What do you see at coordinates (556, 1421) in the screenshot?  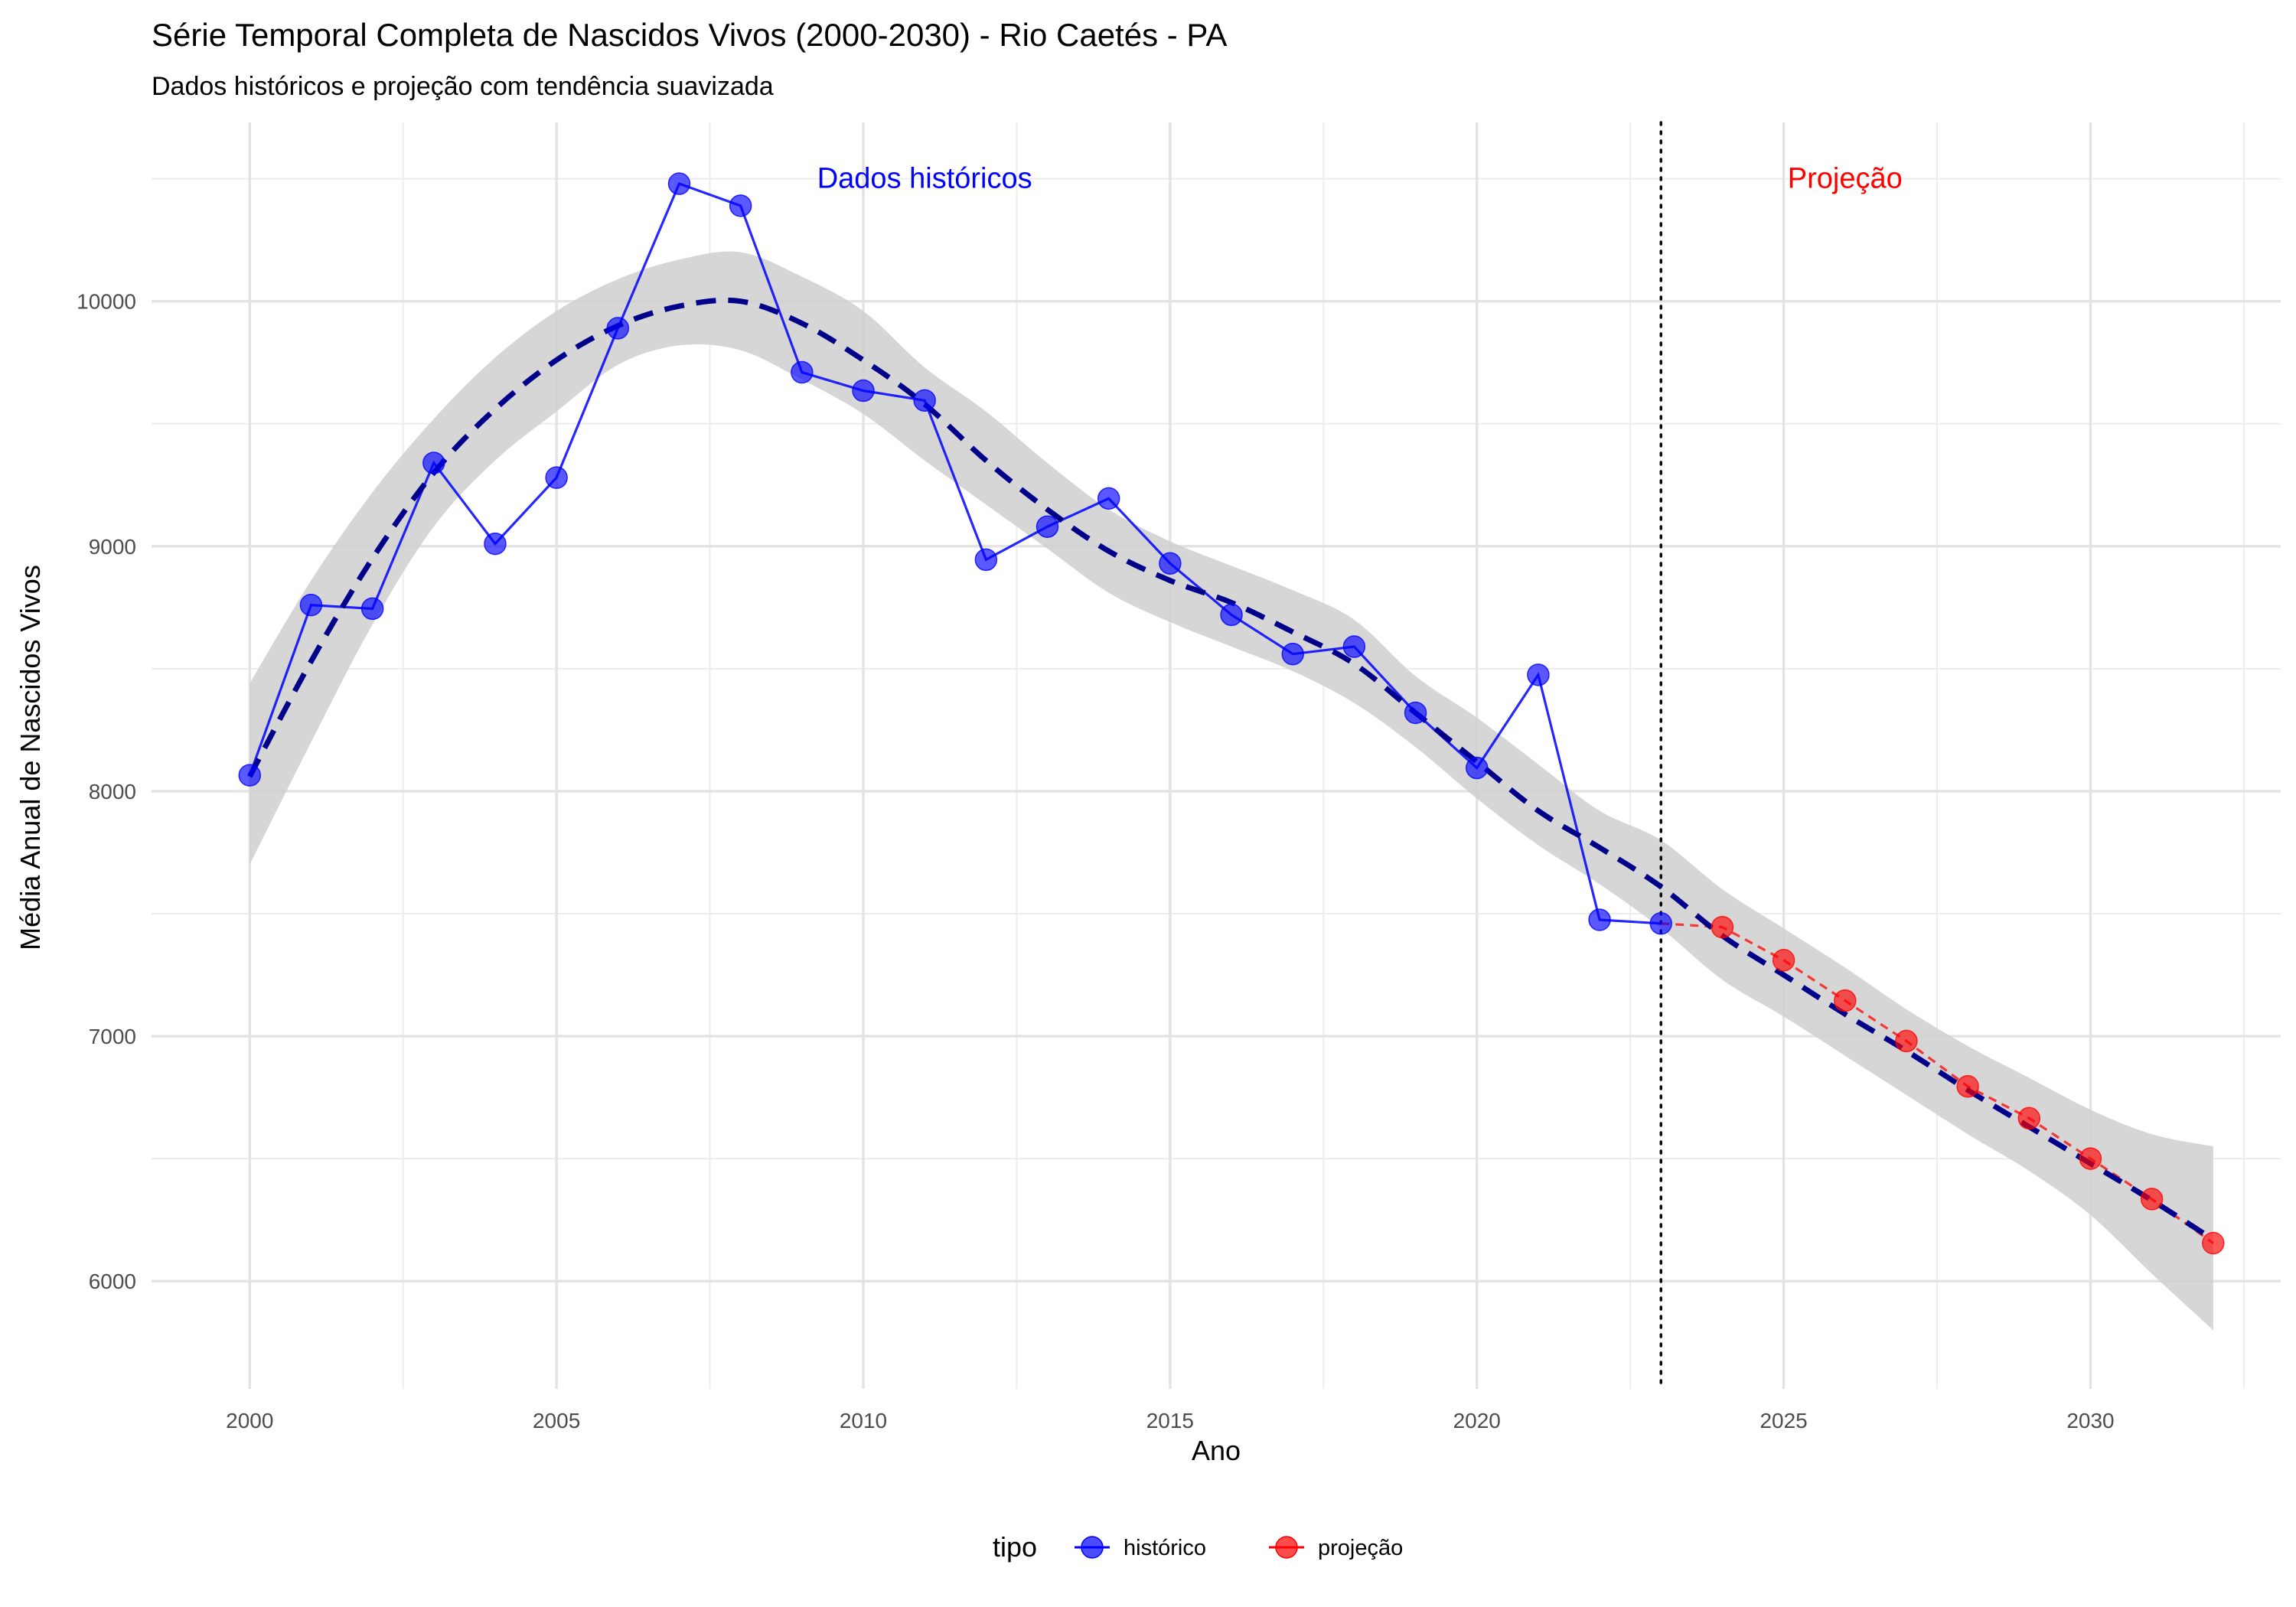 I see `x-tick-label: 2005` at bounding box center [556, 1421].